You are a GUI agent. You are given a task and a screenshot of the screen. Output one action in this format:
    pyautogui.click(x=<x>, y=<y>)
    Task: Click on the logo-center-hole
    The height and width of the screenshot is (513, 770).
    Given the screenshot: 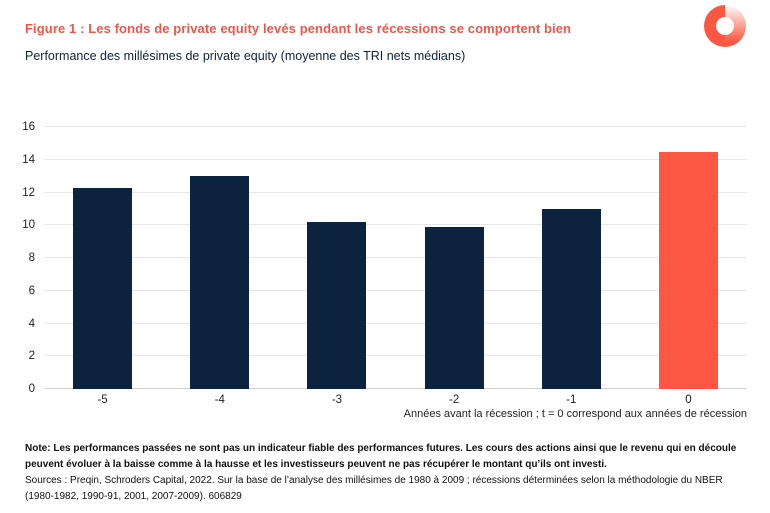 What is the action you would take?
    pyautogui.click(x=725, y=26)
    